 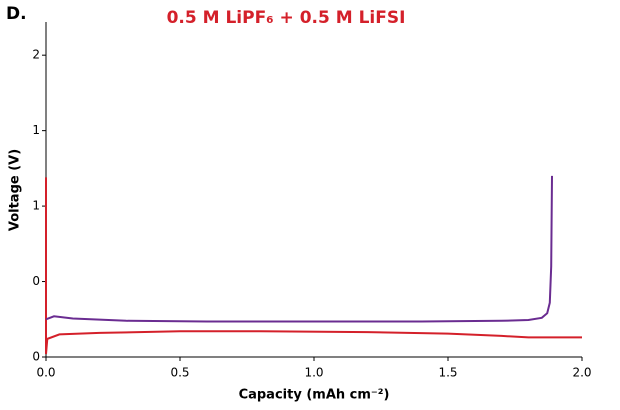 What do you see at coordinates (15, 190) in the screenshot?
I see `y-axis-label: Voltage (V)` at bounding box center [15, 190].